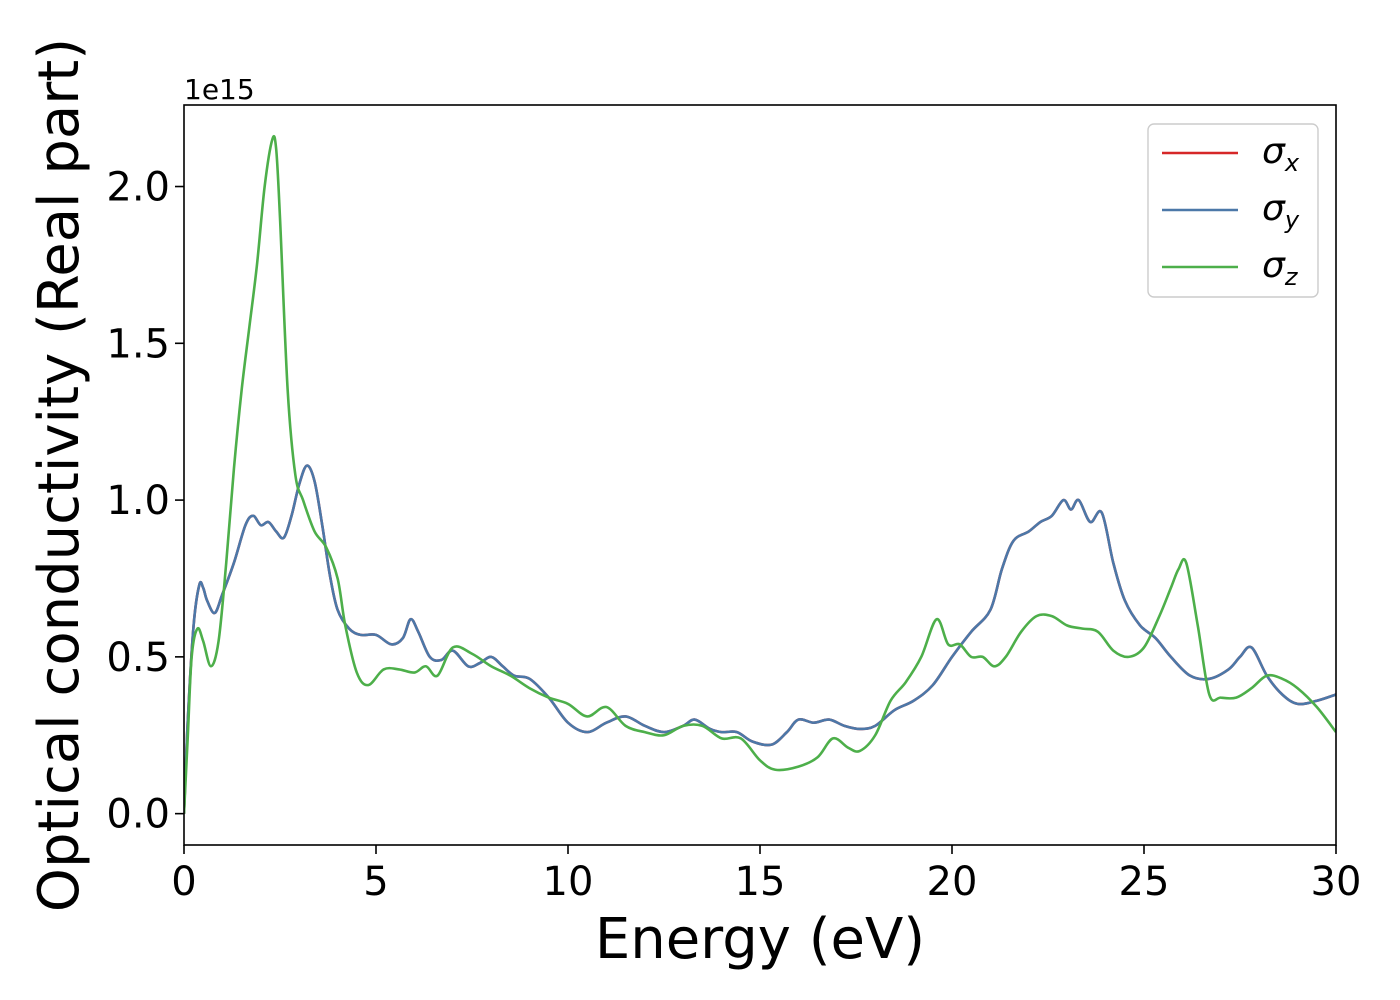 Image resolution: width=1400 pixels, height=1000 pixels. I want to click on legend: σx σy σz, so click(1233, 210).